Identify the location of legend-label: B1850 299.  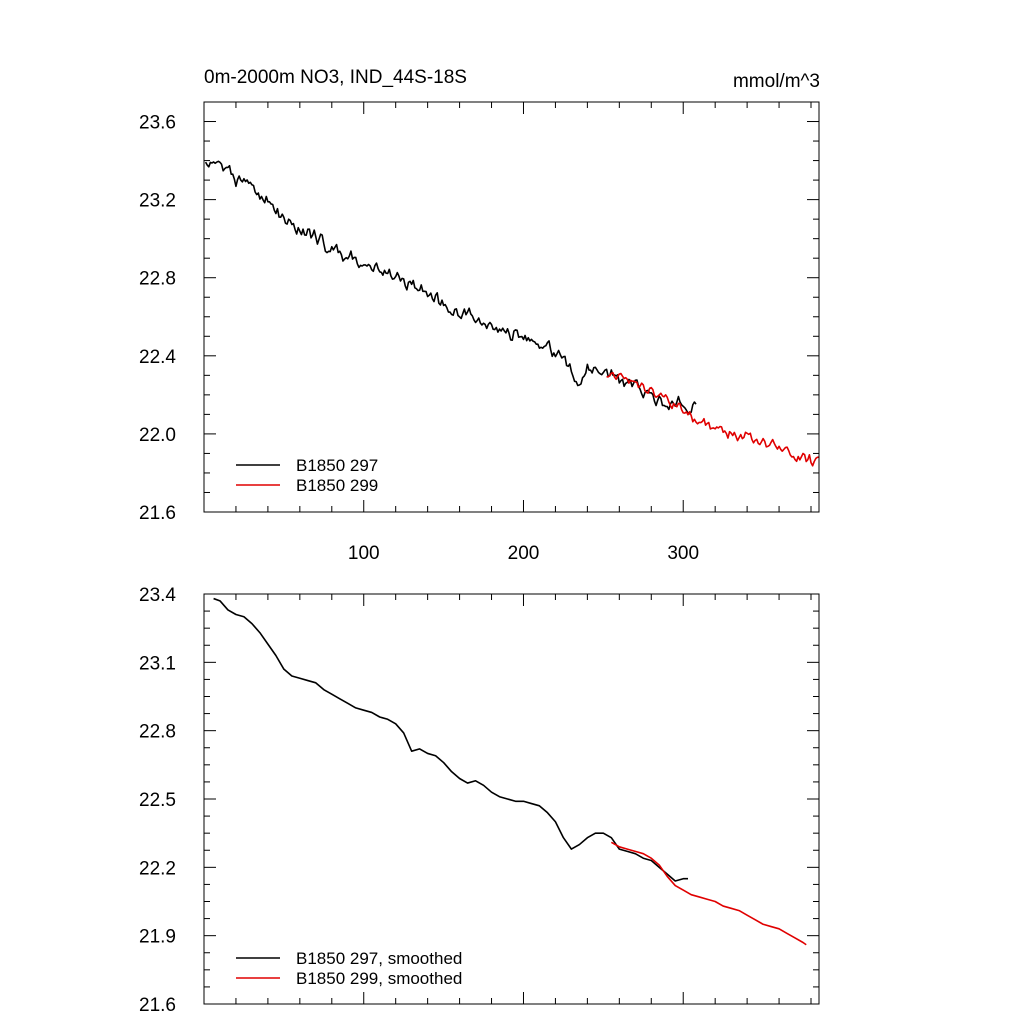
(337, 485).